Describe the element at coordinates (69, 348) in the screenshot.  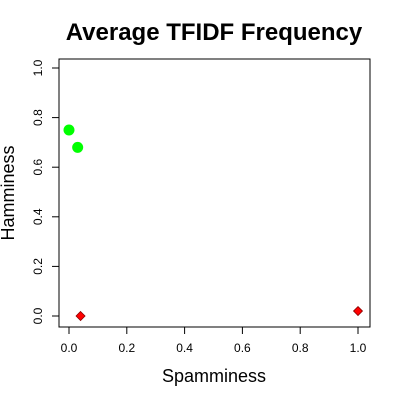
I see `x-tick-label: 0.0` at that location.